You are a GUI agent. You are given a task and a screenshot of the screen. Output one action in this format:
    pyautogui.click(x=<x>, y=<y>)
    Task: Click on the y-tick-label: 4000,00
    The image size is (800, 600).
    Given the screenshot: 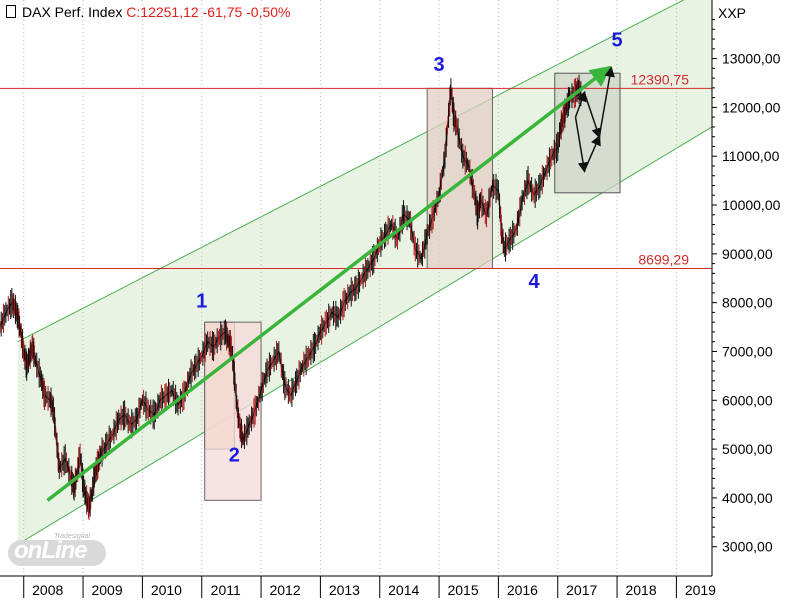 What is the action you would take?
    pyautogui.click(x=747, y=498)
    